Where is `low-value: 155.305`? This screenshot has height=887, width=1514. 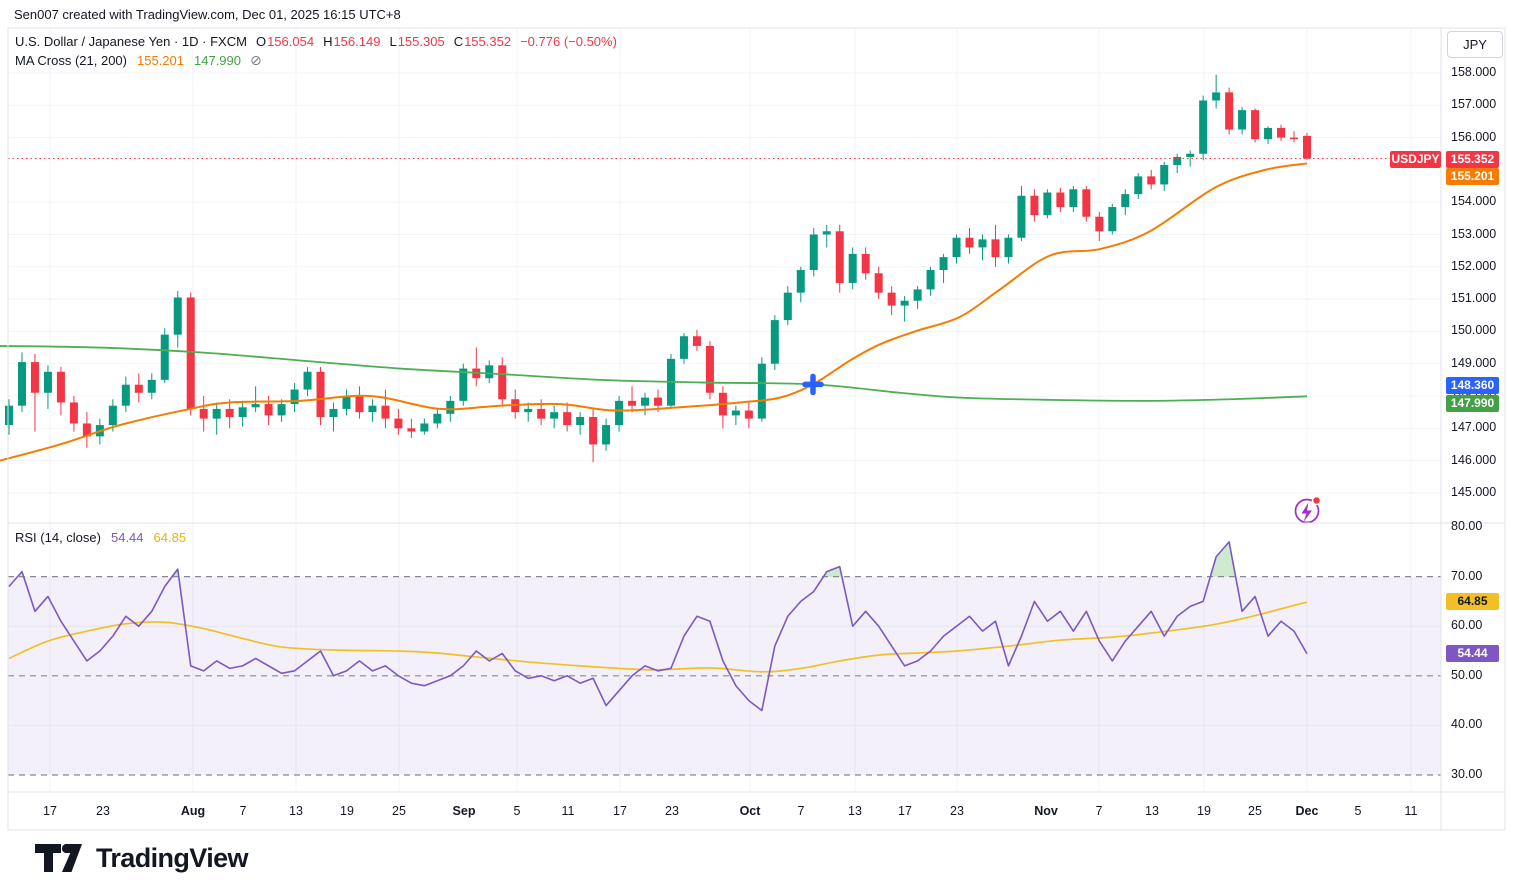 low-value: 155.305 is located at coordinates (421, 41).